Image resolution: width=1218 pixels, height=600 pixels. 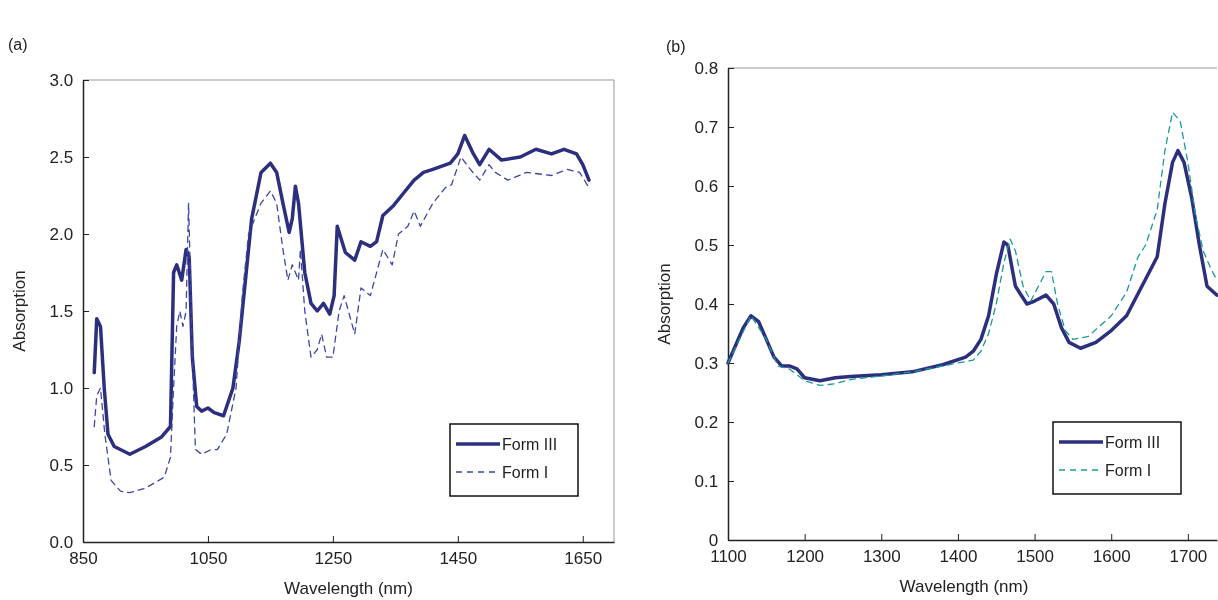 I want to click on y-tick-label: 1.0, so click(x=61, y=388).